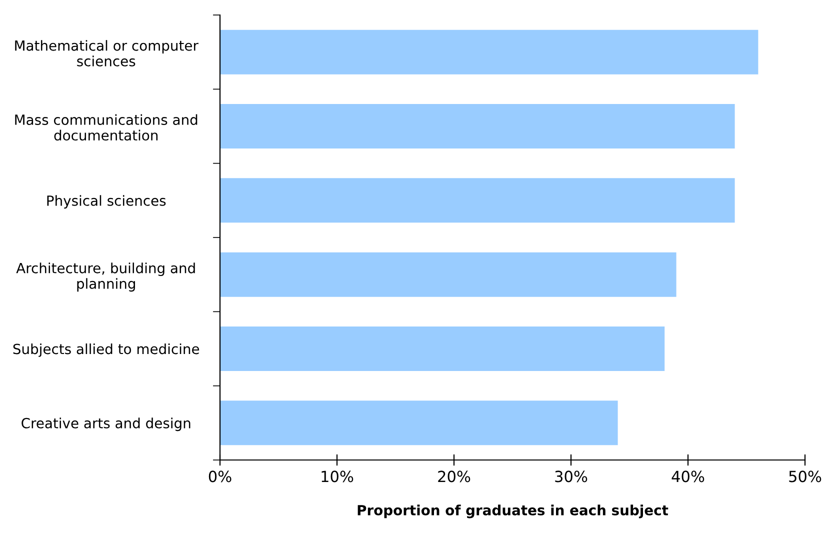 This screenshot has width=824, height=536. What do you see at coordinates (338, 476) in the screenshot?
I see `x-tick-label: 10%` at bounding box center [338, 476].